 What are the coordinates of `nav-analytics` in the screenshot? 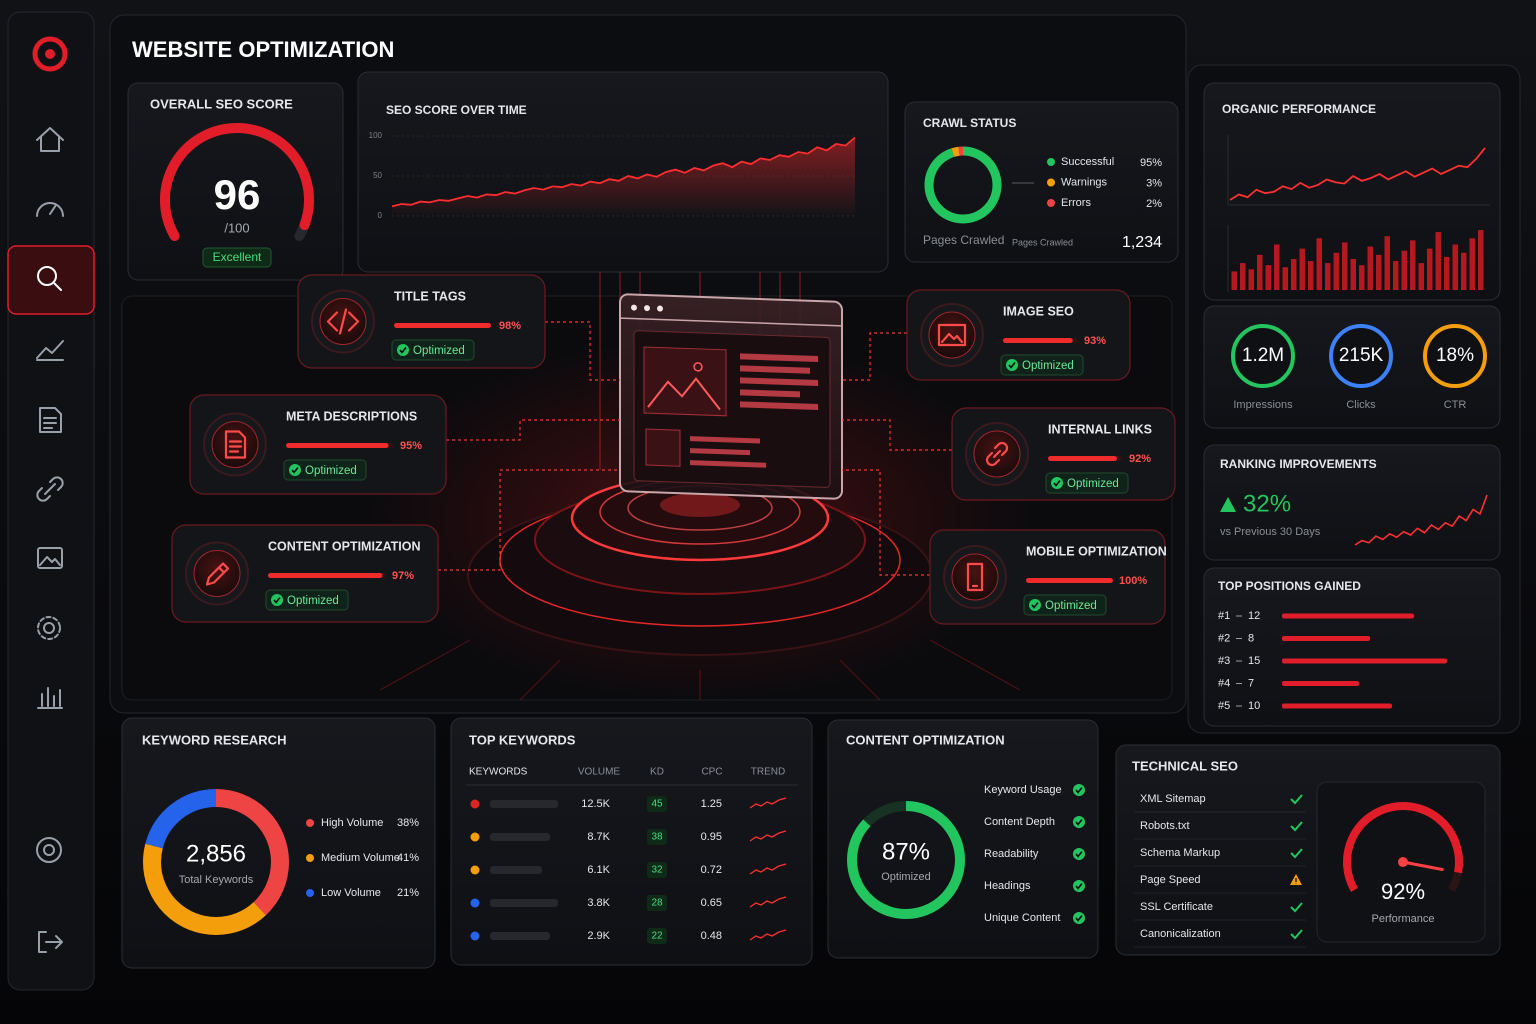 It's located at (50, 350).